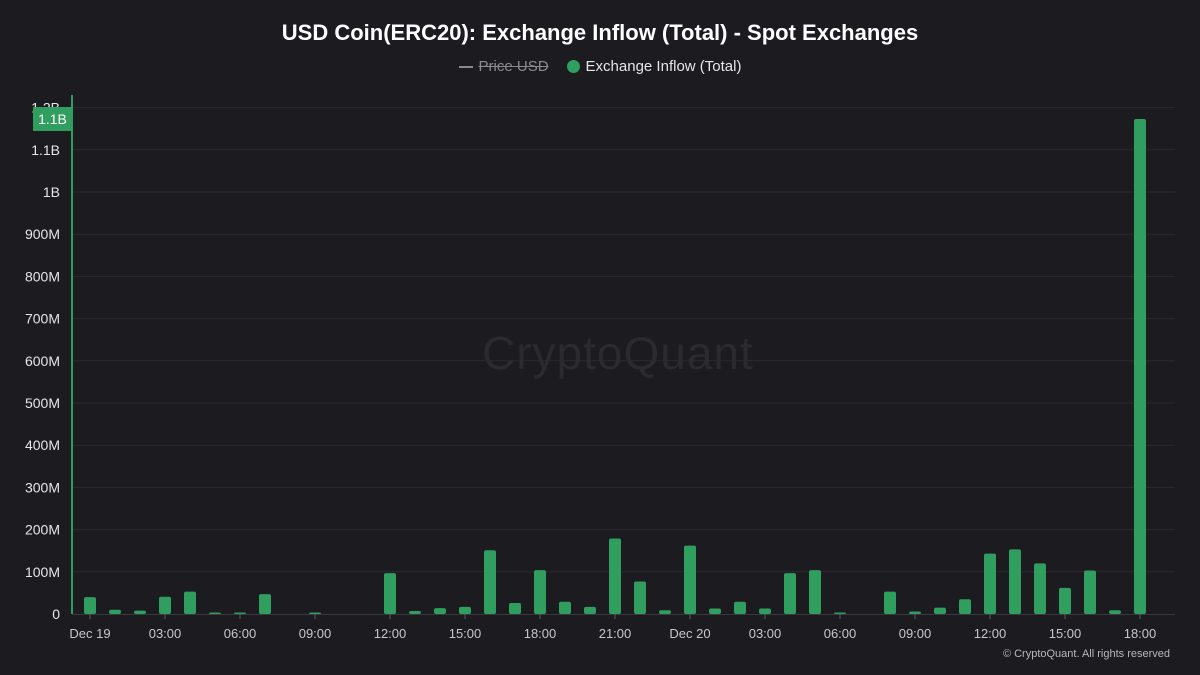  Describe the element at coordinates (42, 403) in the screenshot. I see `y-tick-label: 500M` at that location.